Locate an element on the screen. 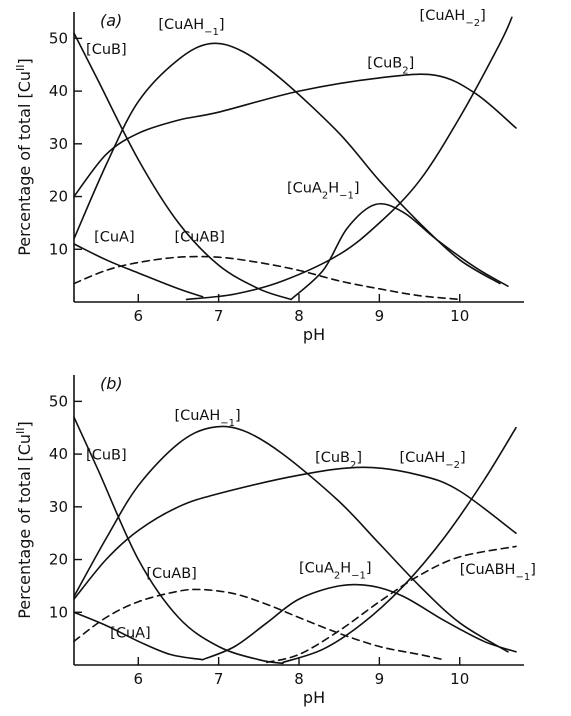  series-label: [CuABH−1] is located at coordinates (498, 572).